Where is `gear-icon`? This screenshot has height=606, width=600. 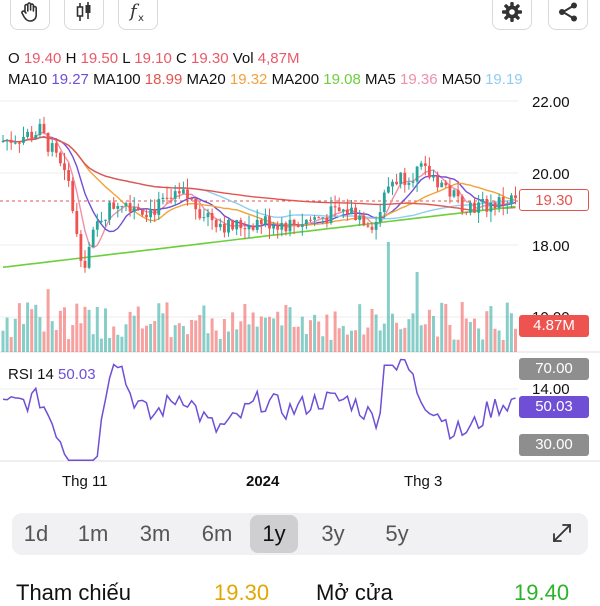 gear-icon is located at coordinates (512, 12).